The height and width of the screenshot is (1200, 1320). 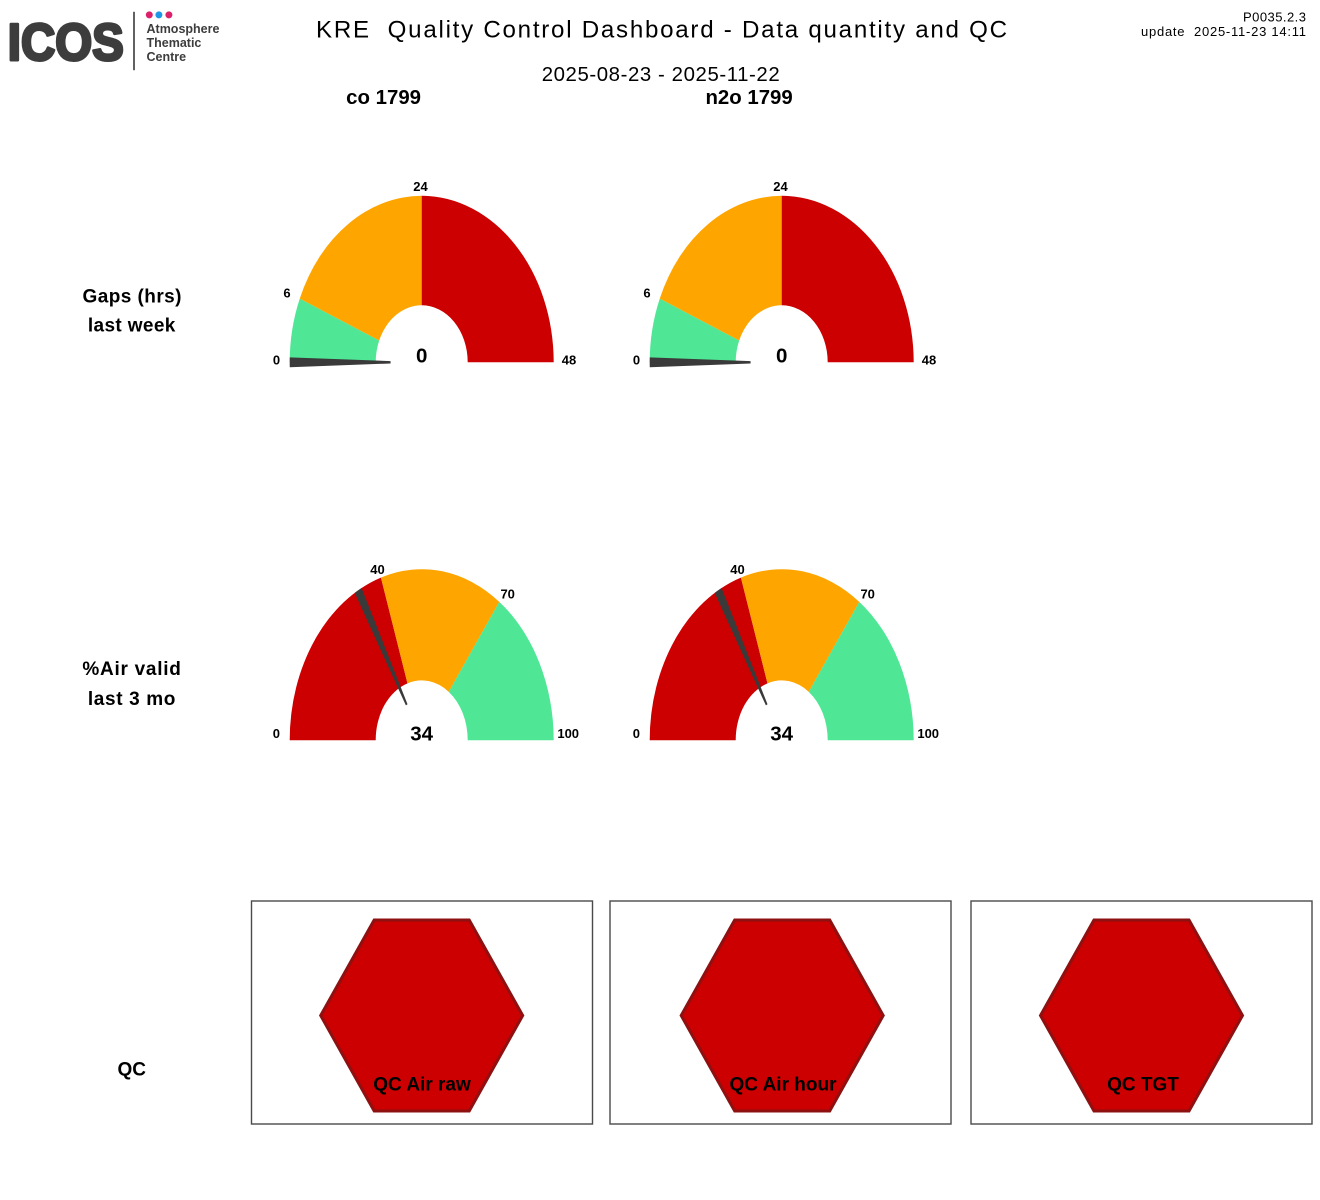 I want to click on svg-text: QC Air hour, so click(x=784, y=1085).